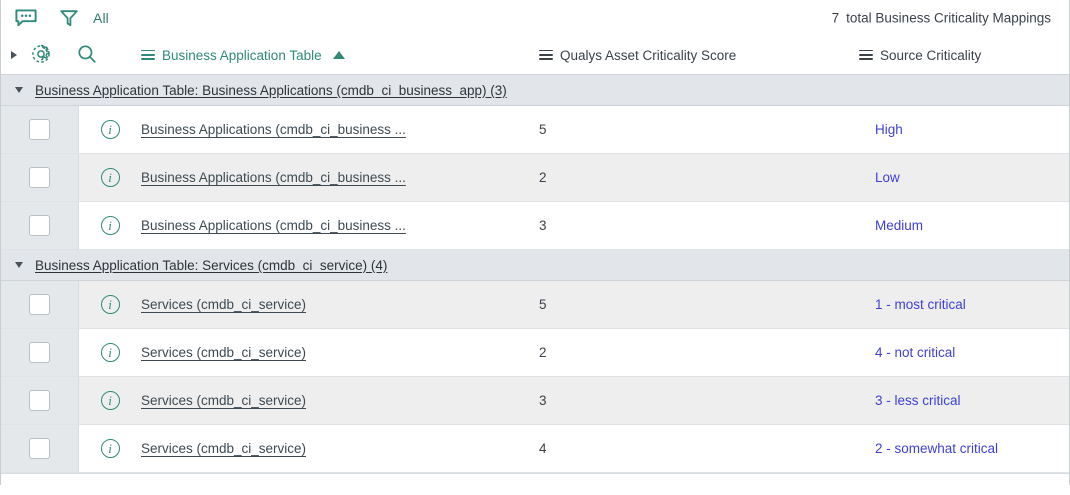 The width and height of the screenshot is (1070, 495). Describe the element at coordinates (26, 18) in the screenshot. I see `comment-icon` at that location.